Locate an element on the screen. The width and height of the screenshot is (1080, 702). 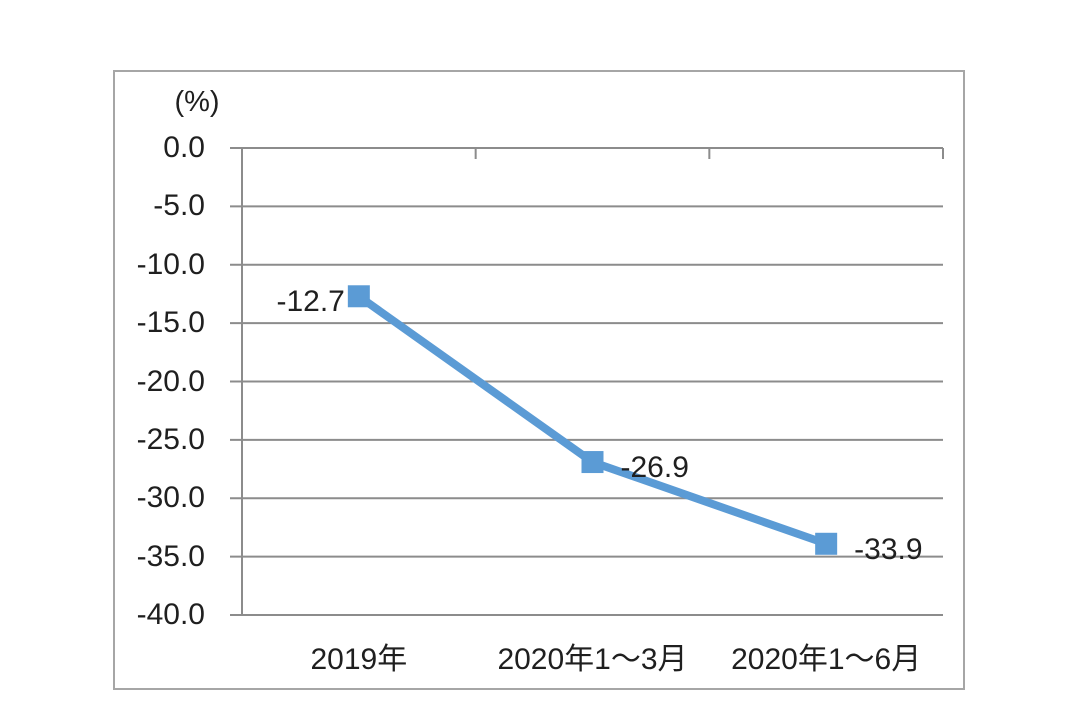
x-axis-label: 2020年1～6月 is located at coordinates (826, 659).